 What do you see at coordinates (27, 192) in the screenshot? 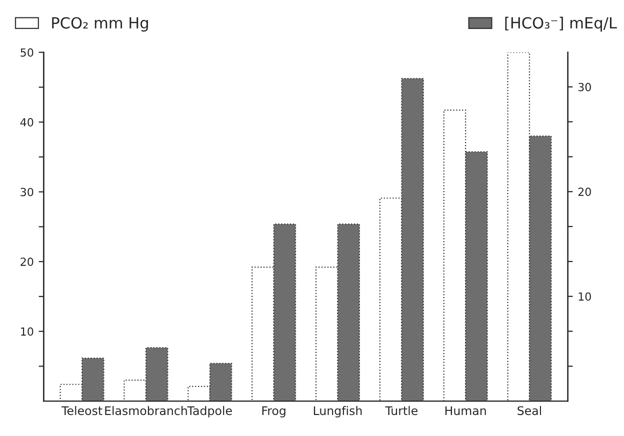
I see `y-tick-label: 30` at bounding box center [27, 192].